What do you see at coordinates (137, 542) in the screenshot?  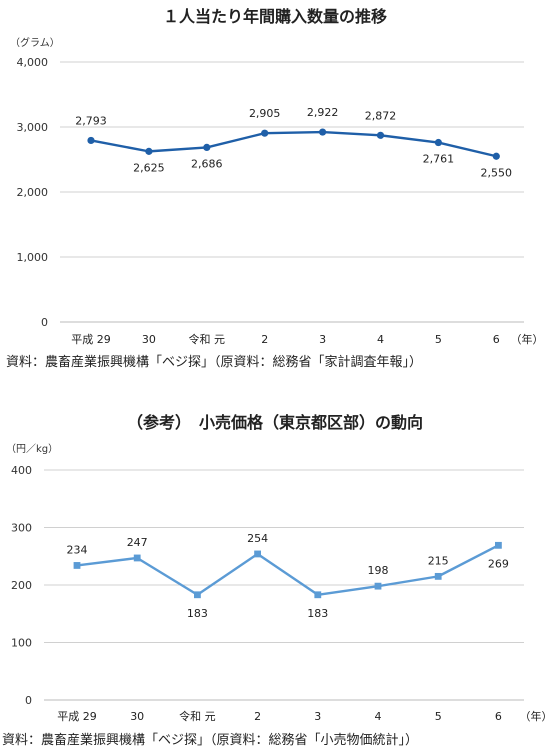 I see `data-label: 247` at bounding box center [137, 542].